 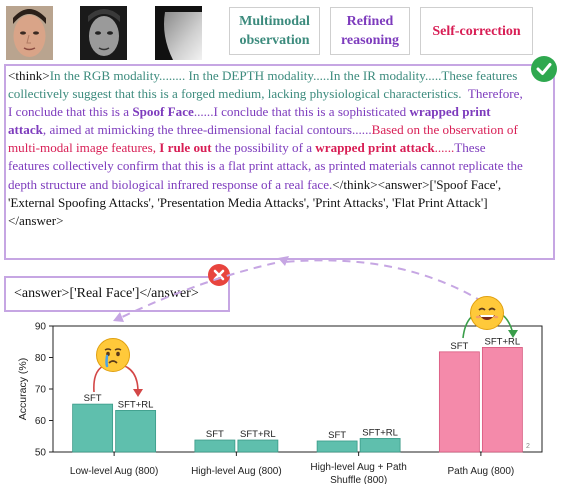 What do you see at coordinates (41, 453) in the screenshot?
I see `y-tick-label: 50` at bounding box center [41, 453].